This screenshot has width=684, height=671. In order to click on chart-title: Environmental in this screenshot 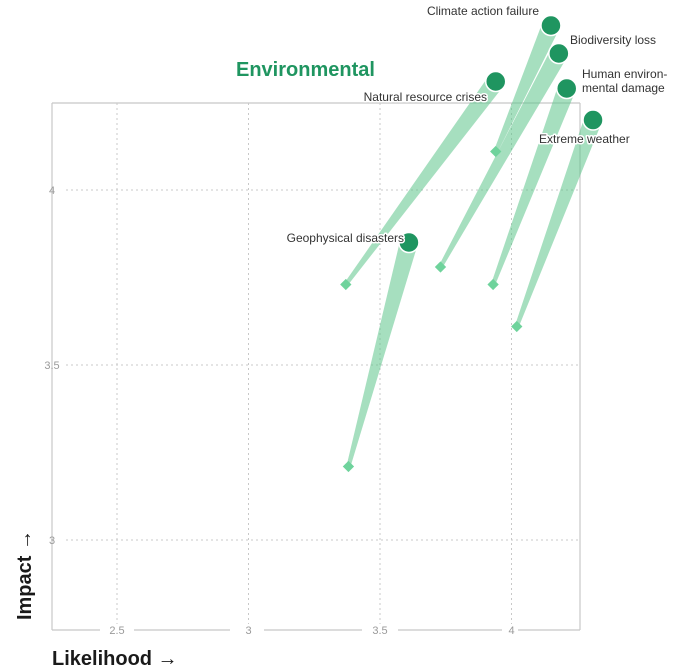, I will do `click(305, 70)`.